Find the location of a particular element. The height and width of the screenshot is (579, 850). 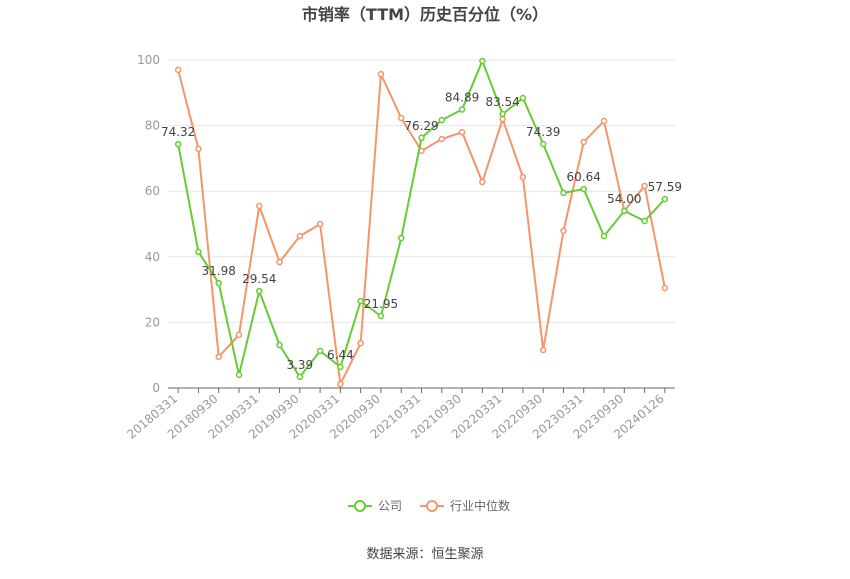

data-label: 21.95 is located at coordinates (381, 304).